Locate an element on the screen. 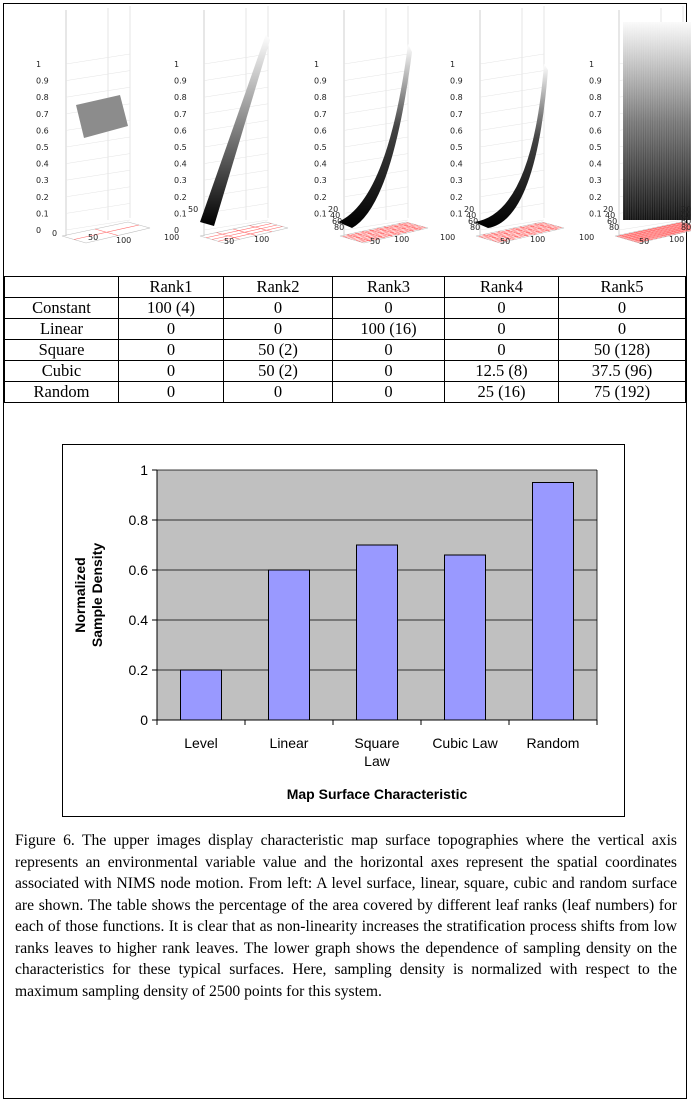  y-tick-label: 0.6 is located at coordinates (139, 570).